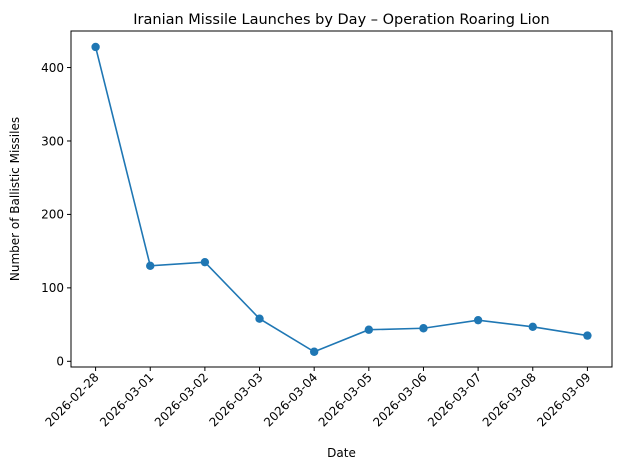 This screenshot has width=627, height=470. Describe the element at coordinates (126, 399) in the screenshot. I see `x-tick-label: 2026-03-01` at that location.